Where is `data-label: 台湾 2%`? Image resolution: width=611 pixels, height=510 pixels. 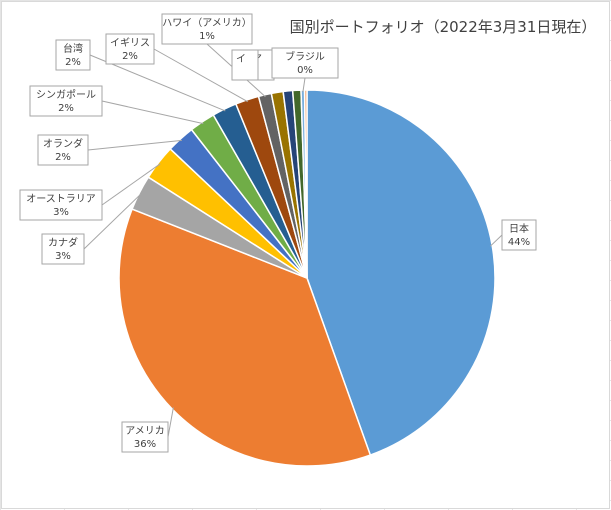 data-label: 台湾 2% is located at coordinates (73, 55).